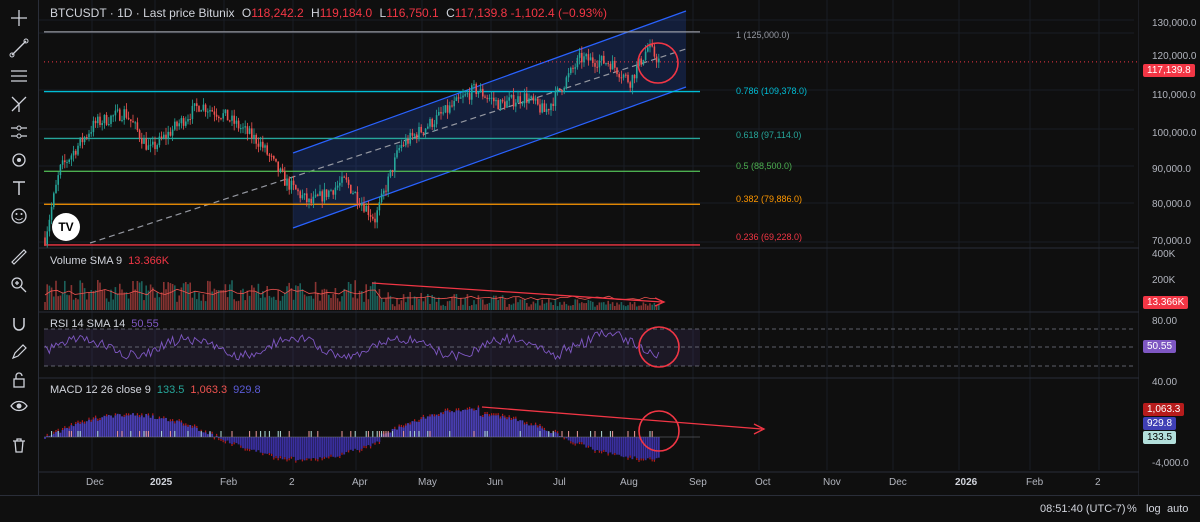 The height and width of the screenshot is (522, 1200). I want to click on text-icon, so click(19, 188).